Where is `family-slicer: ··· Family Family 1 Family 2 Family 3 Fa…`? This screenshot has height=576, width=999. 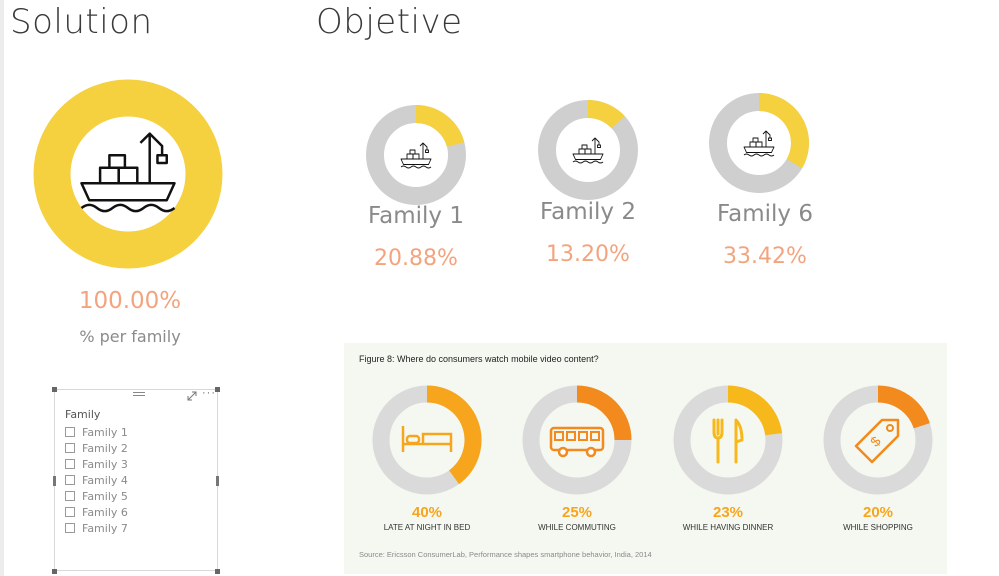 family-slicer: ··· Family Family 1 Family 2 Family 3 Fa… is located at coordinates (136, 479).